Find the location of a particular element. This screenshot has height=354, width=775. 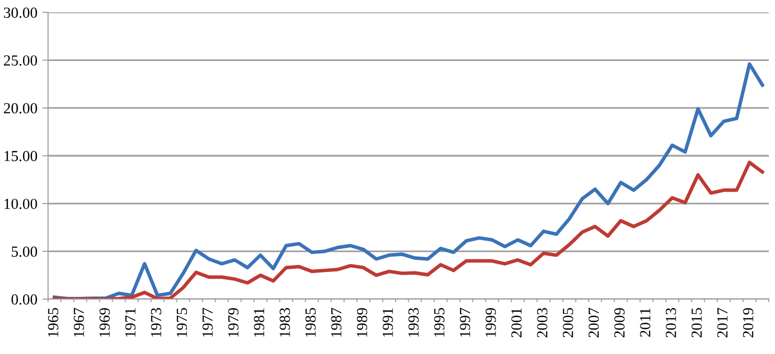

x-tick-label: 2005 is located at coordinates (568, 323).